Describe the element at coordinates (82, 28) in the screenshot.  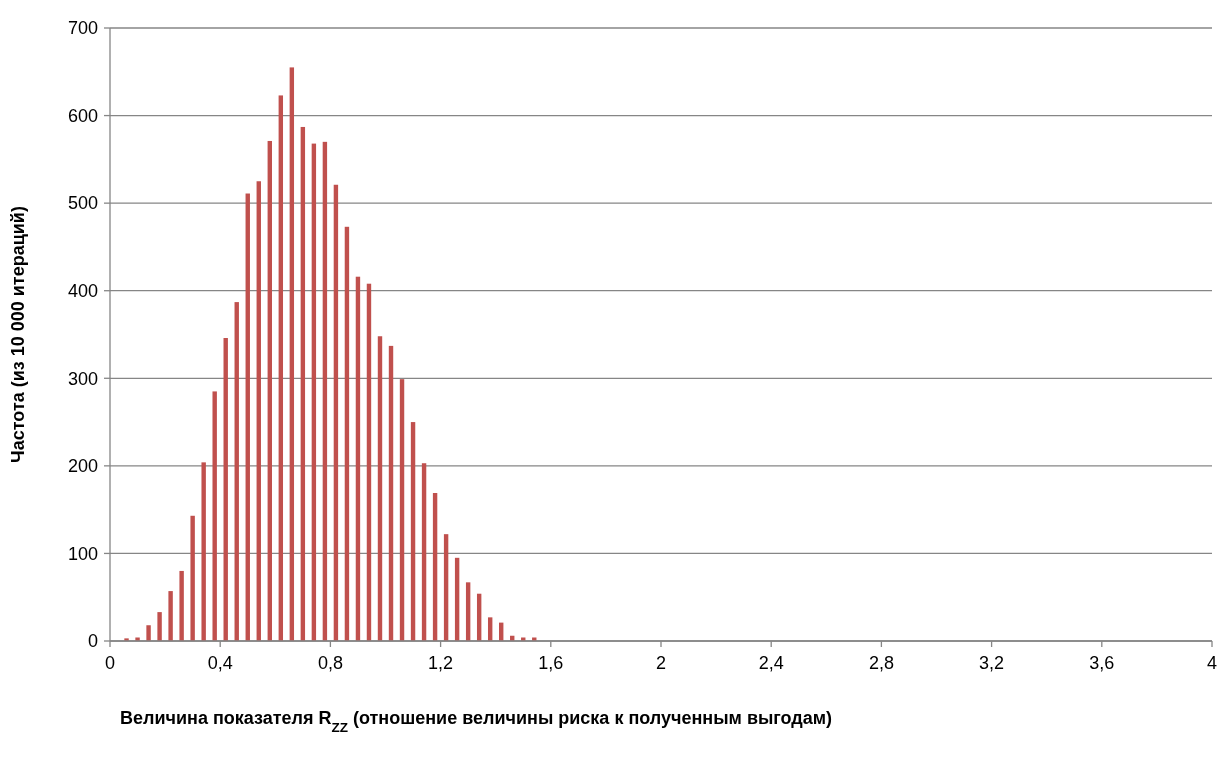
I see `y-tick-label: 700` at that location.